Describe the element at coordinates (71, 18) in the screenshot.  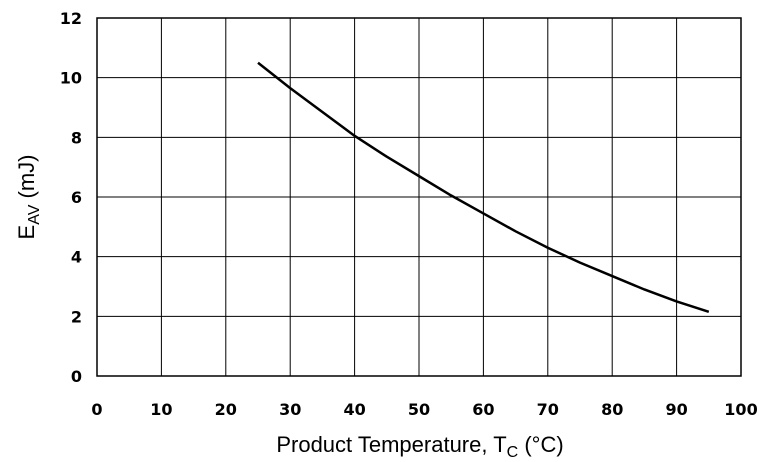
I see `y-tick-label: 12` at that location.